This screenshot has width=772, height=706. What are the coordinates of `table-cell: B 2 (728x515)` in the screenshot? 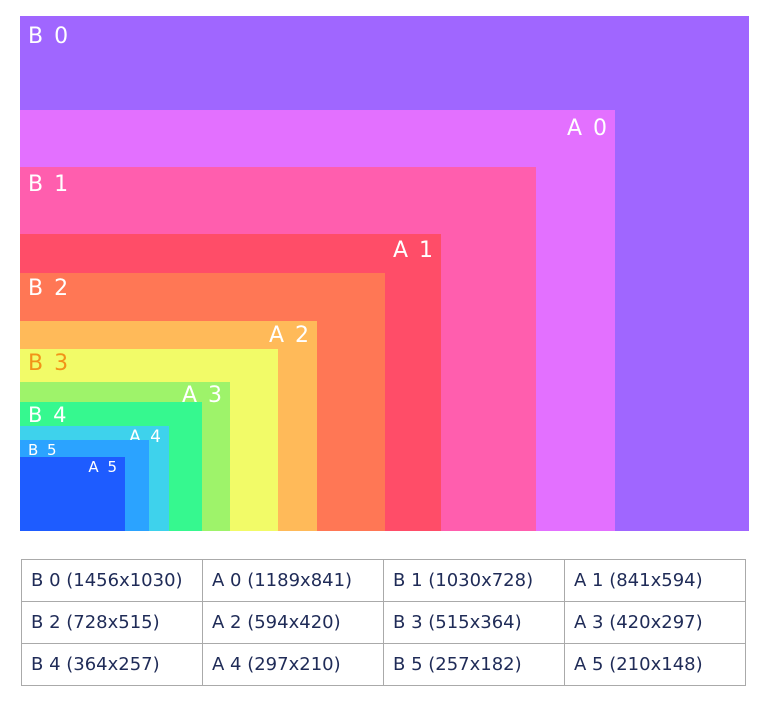 It's located at (112, 622).